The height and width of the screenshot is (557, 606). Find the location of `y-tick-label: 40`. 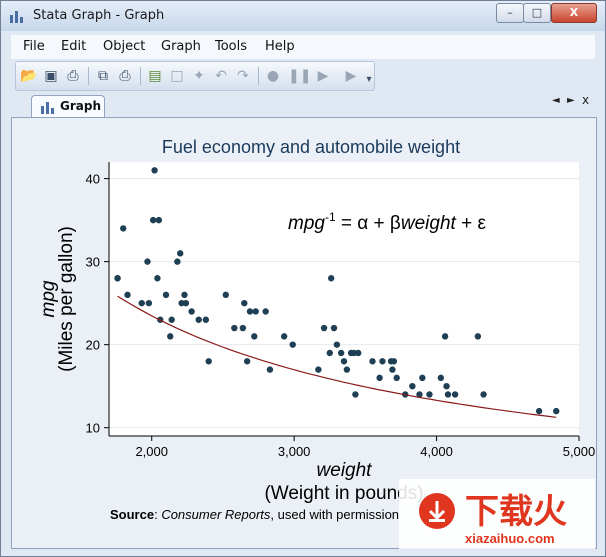

y-tick-label: 40 is located at coordinates (93, 179).